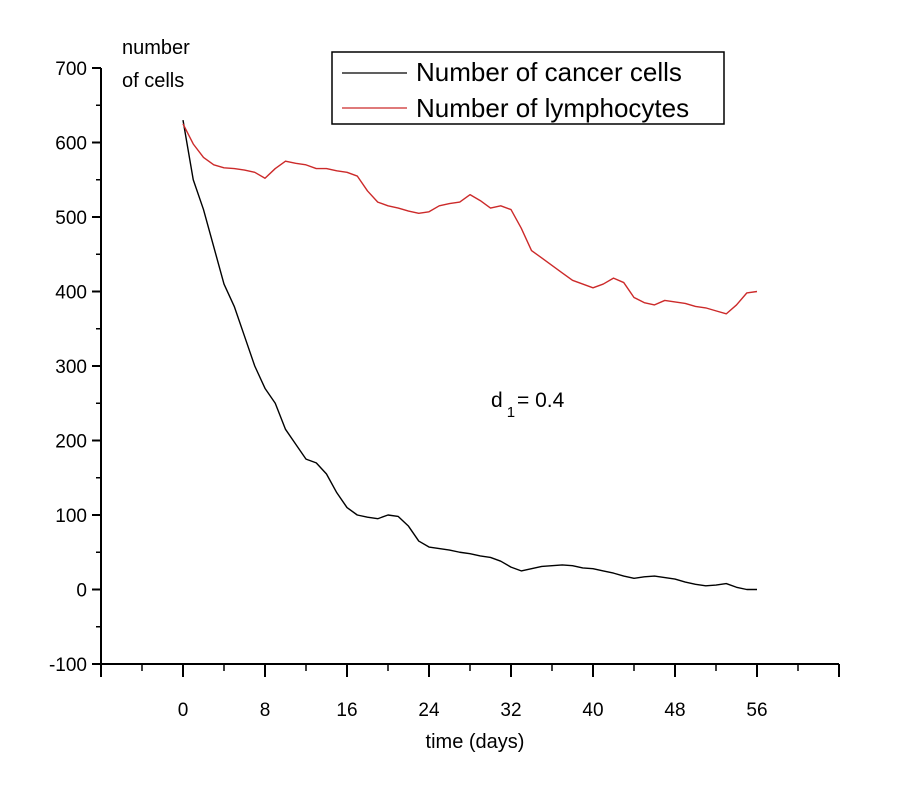 The image size is (910, 806). Describe the element at coordinates (510, 710) in the screenshot. I see `x-tick-label: 32` at that location.